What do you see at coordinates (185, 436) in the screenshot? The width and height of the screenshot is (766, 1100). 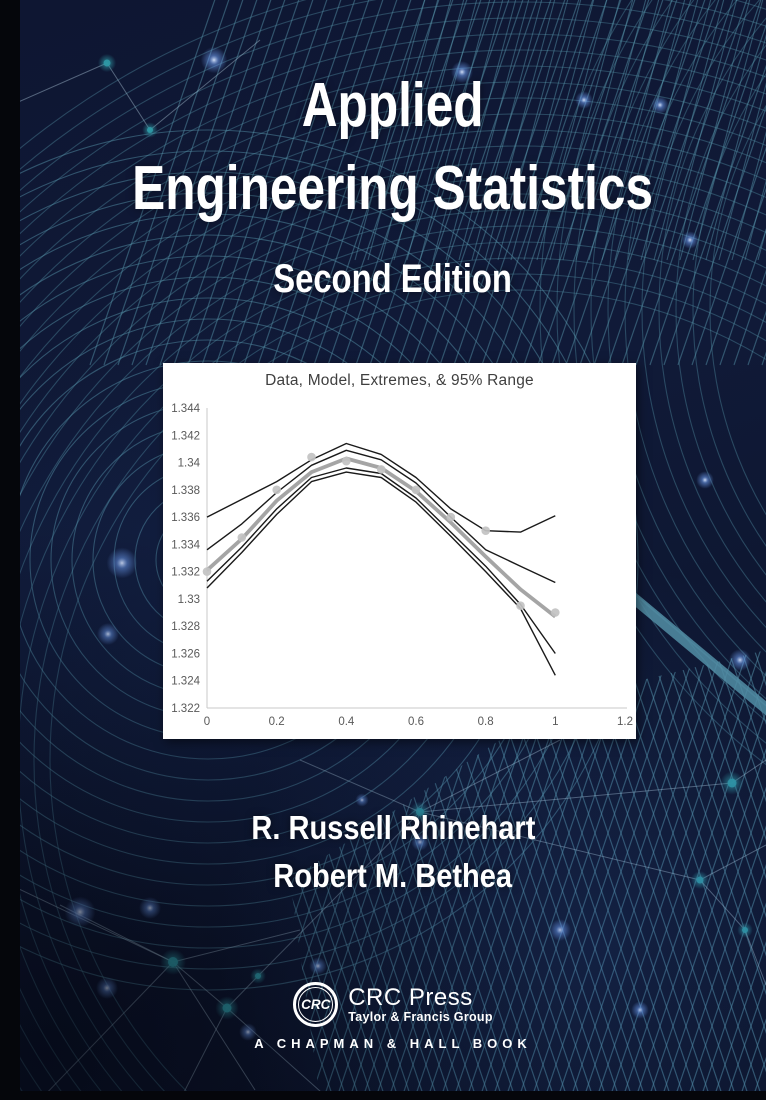 I see `svg-text: 1.342` at bounding box center [185, 436].